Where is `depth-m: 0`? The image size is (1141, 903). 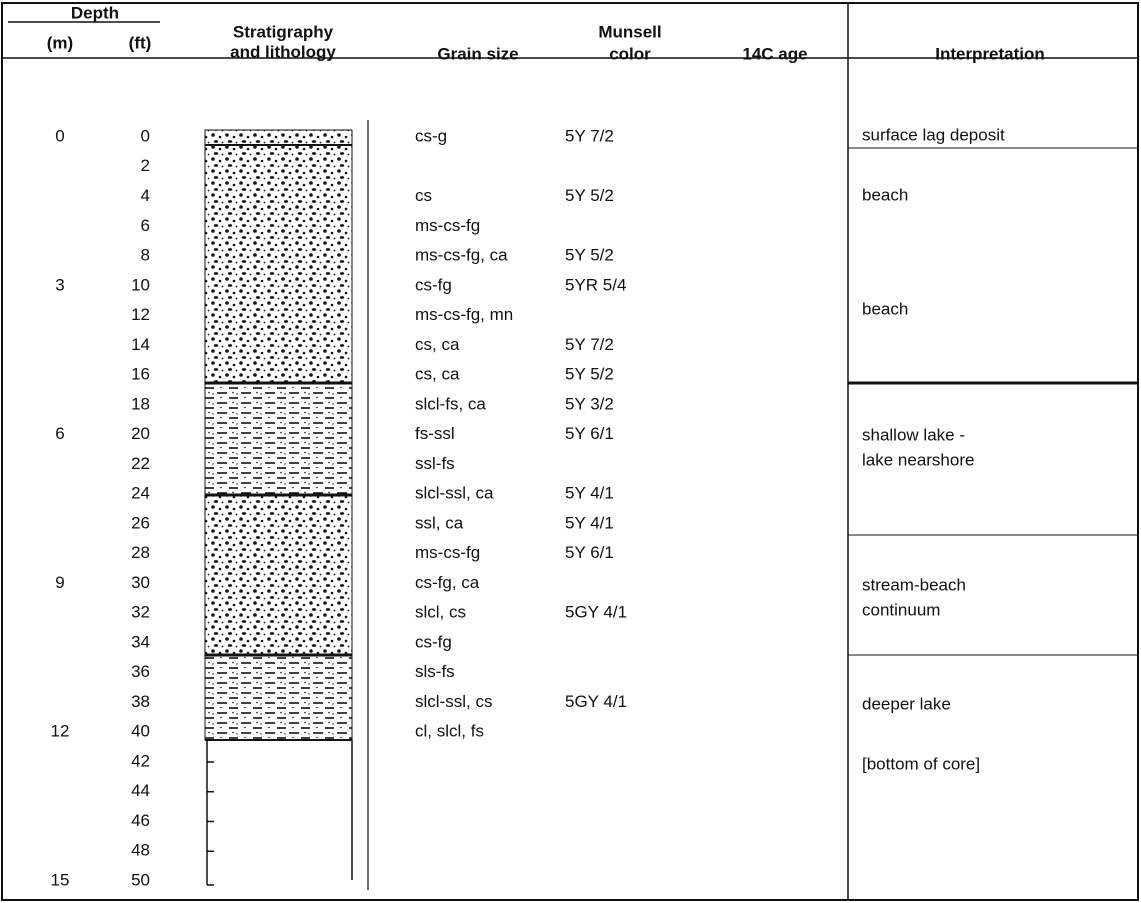 depth-m: 0 is located at coordinates (59, 135).